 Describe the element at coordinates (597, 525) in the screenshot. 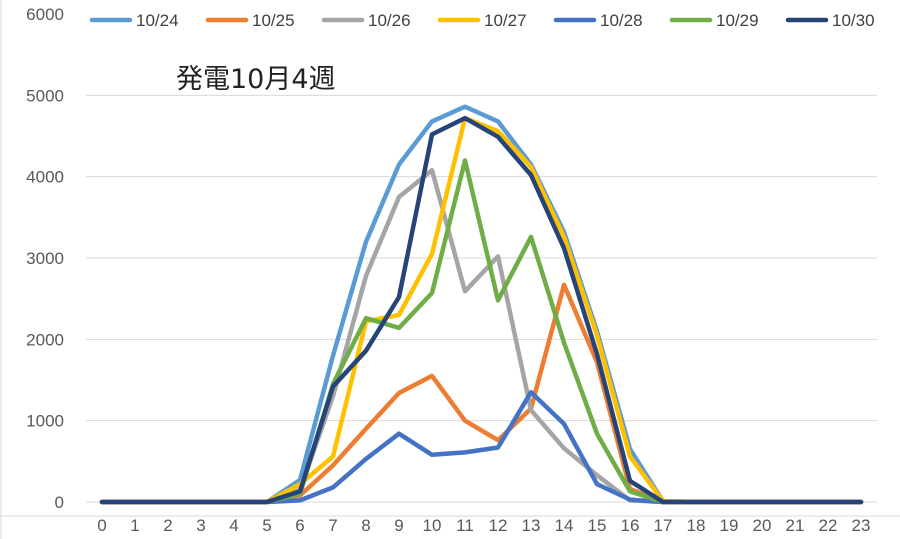

I see `x-tick-label: 15` at that location.